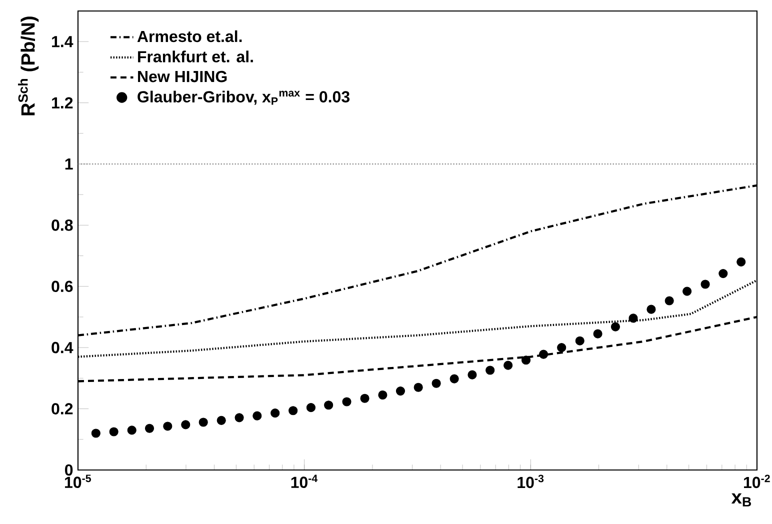 The image size is (772, 524). What do you see at coordinates (62, 102) in the screenshot?
I see `y-tick-label: 1.2` at bounding box center [62, 102].